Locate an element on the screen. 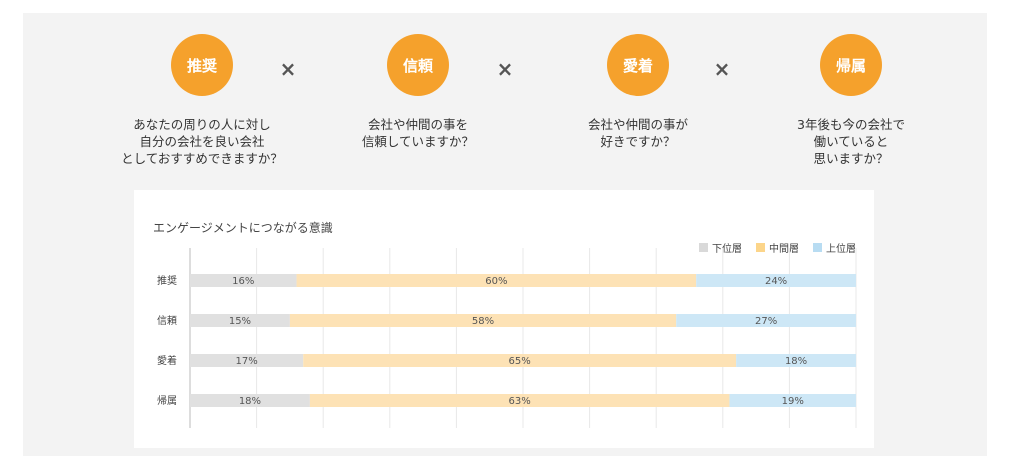 Image resolution: width=1010 pixels, height=456 pixels. data-label: 16% is located at coordinates (243, 281).